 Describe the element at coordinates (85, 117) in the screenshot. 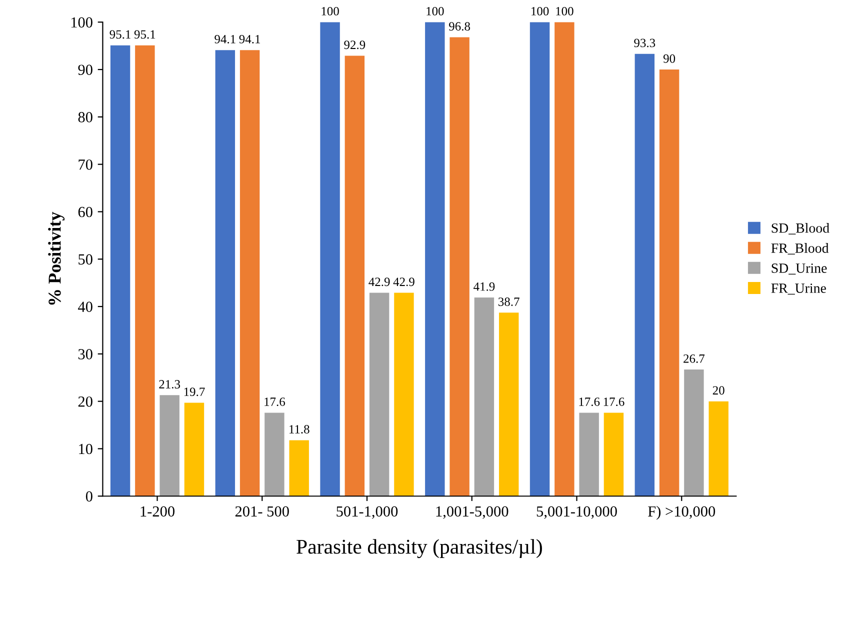

I see `y-tick-label: 80` at that location.